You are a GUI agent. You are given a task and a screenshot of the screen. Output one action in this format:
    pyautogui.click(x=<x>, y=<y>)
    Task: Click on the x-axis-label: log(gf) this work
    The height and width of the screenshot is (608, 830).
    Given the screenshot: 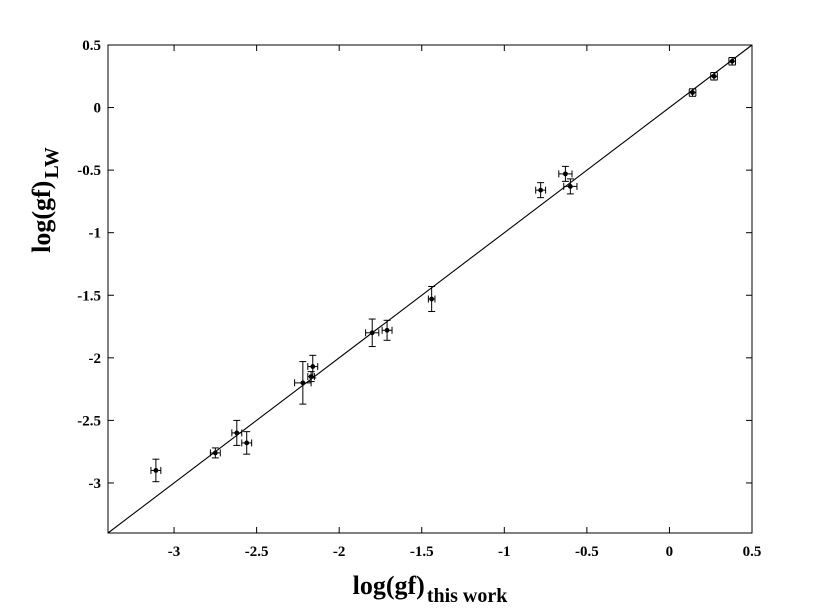 What is the action you would take?
    pyautogui.click(x=431, y=589)
    